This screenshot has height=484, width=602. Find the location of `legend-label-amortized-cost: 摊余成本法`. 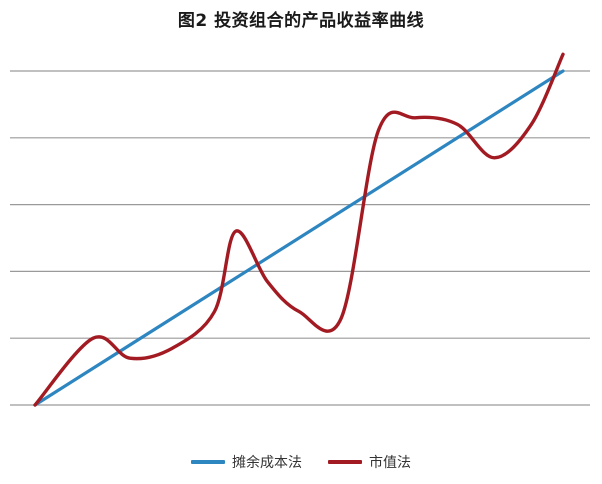

legend-label-amortized-cost: 摊余成本法 is located at coordinates (267, 463).